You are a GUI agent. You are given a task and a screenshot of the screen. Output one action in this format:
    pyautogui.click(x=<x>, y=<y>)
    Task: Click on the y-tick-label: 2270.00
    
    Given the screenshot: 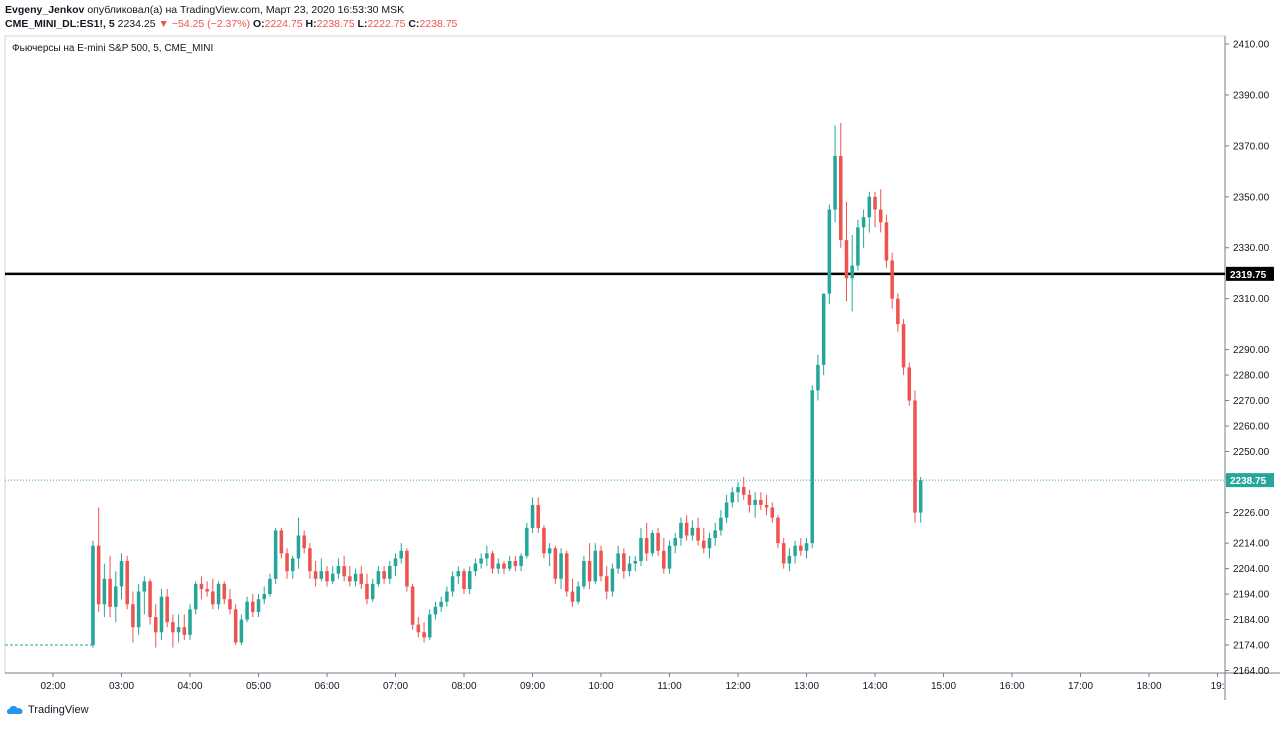 What is the action you would take?
    pyautogui.click(x=1251, y=401)
    